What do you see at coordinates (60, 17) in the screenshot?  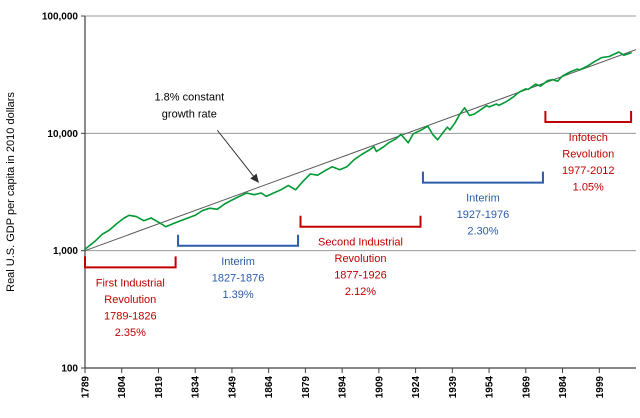 I see `y-tick-label: 100,000` at bounding box center [60, 17].